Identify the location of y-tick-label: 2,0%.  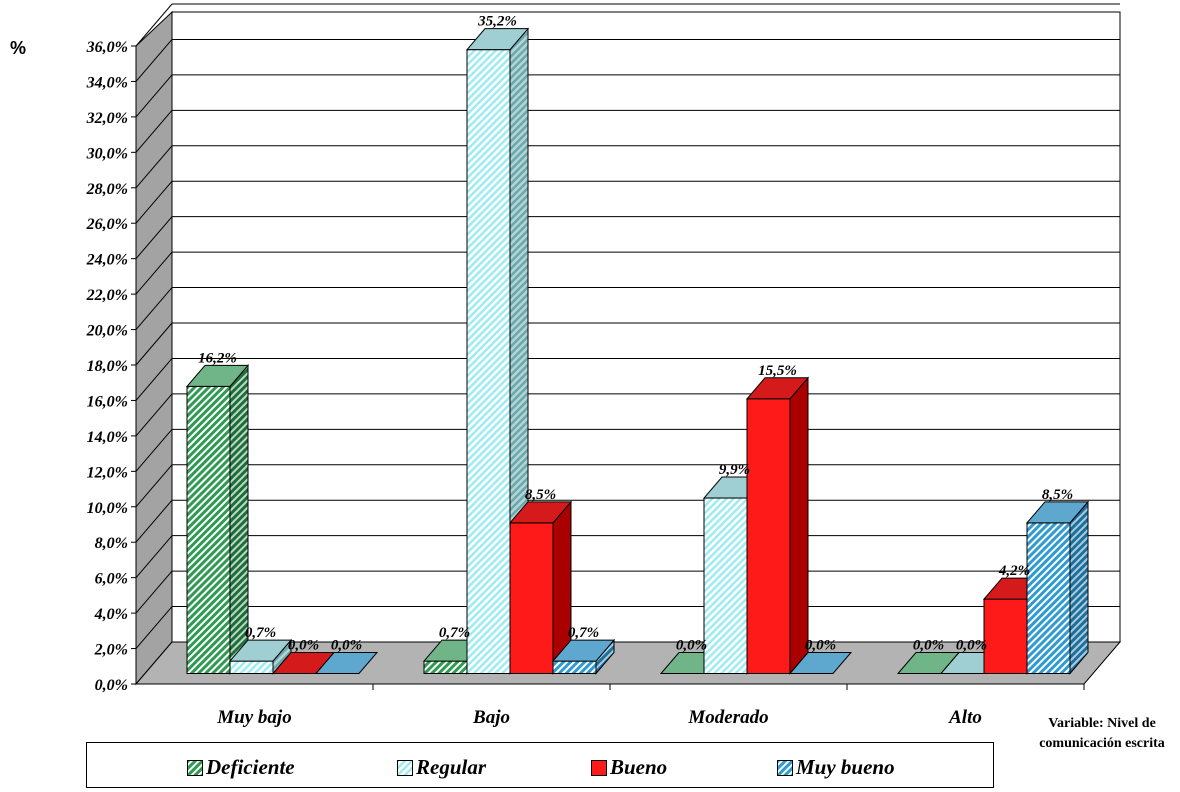
(111, 650).